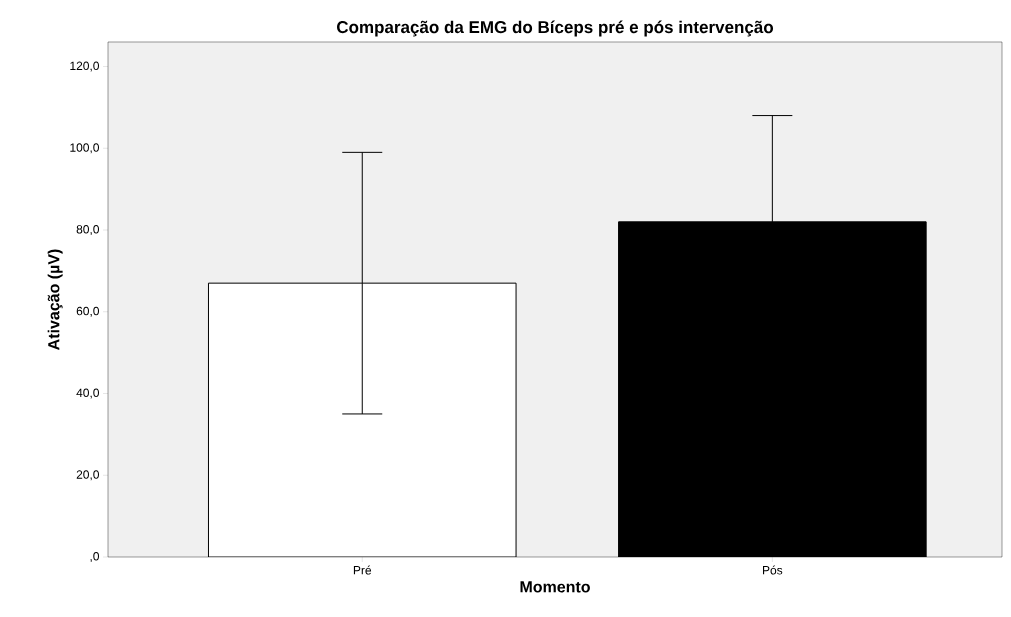 The width and height of the screenshot is (1011, 617). What do you see at coordinates (88, 311) in the screenshot?
I see `y-tick-label: 60,0` at bounding box center [88, 311].